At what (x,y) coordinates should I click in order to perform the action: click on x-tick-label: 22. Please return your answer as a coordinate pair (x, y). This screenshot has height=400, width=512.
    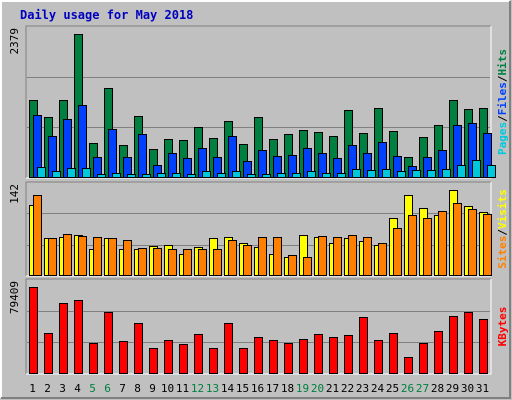
    Looking at the image, I should click on (347, 388).